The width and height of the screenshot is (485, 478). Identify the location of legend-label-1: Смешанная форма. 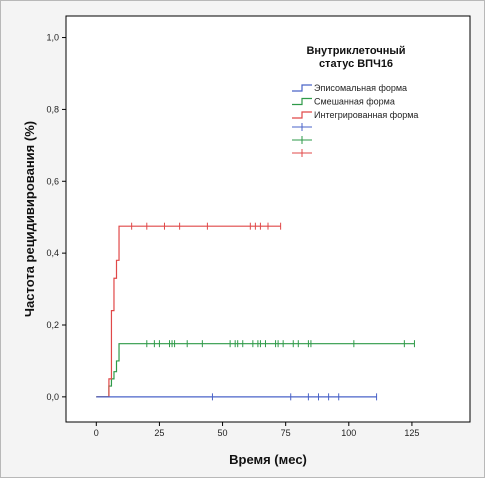
(354, 102).